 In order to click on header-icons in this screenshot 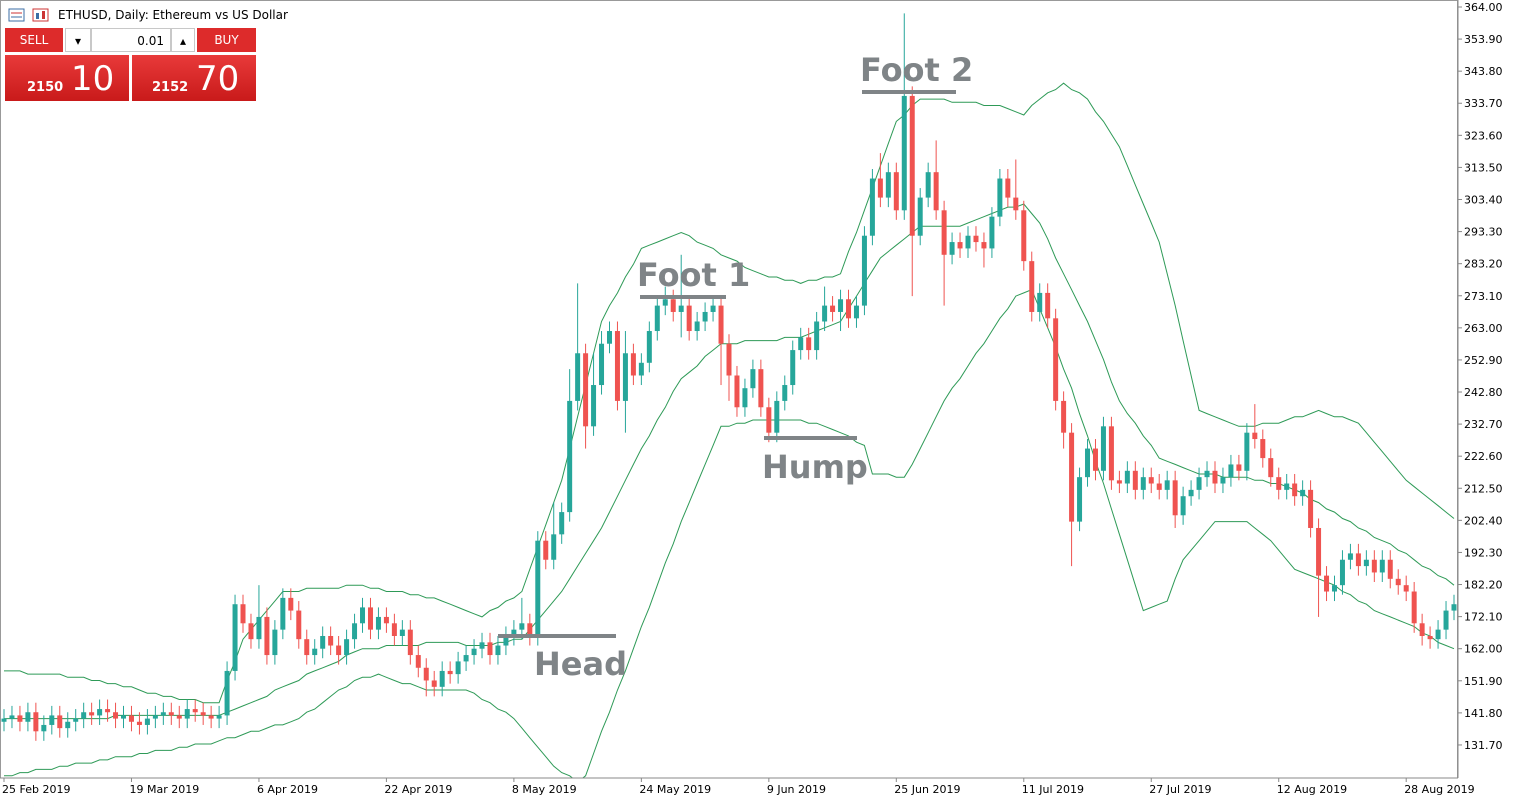, I will do `click(28, 15)`.